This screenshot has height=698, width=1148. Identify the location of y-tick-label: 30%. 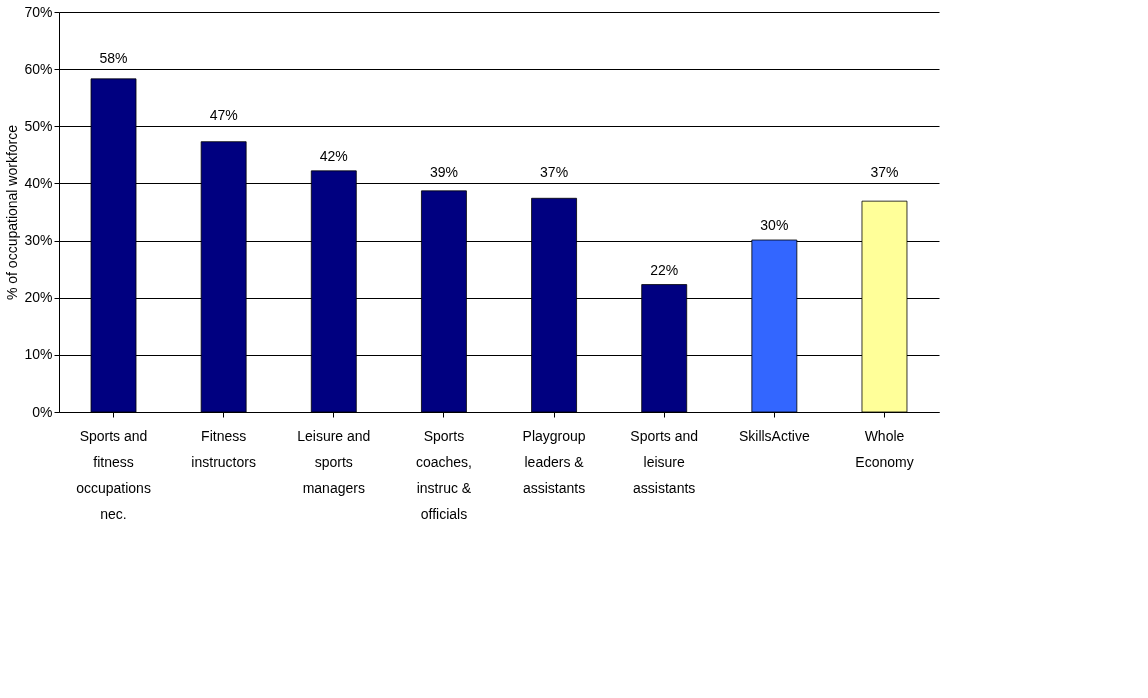
(38, 240).